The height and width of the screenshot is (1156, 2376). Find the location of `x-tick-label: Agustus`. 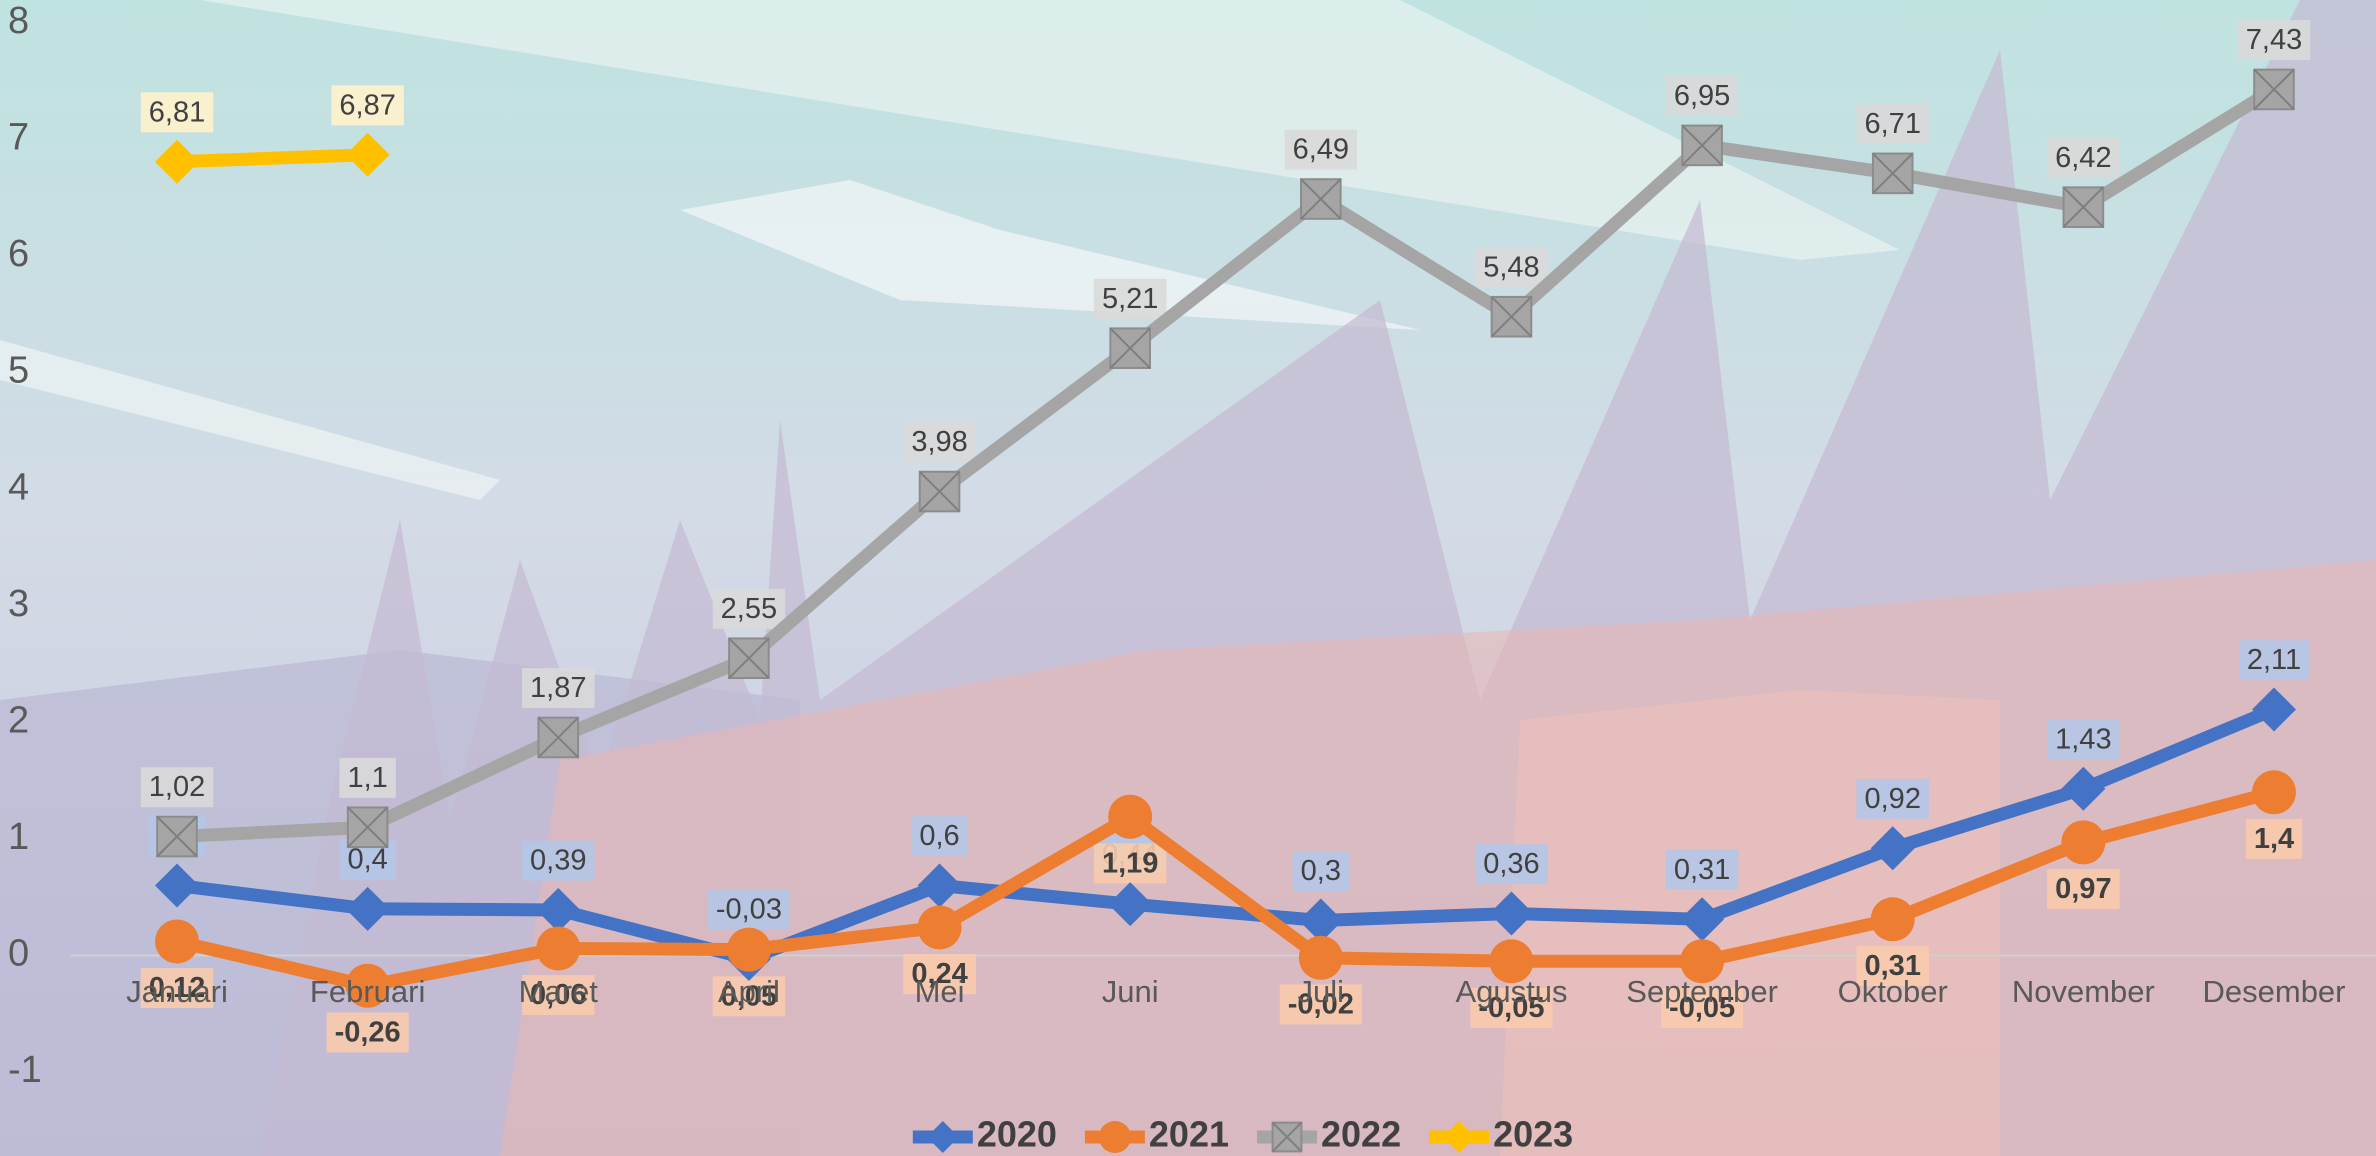

x-tick-label: Agustus is located at coordinates (1511, 991).